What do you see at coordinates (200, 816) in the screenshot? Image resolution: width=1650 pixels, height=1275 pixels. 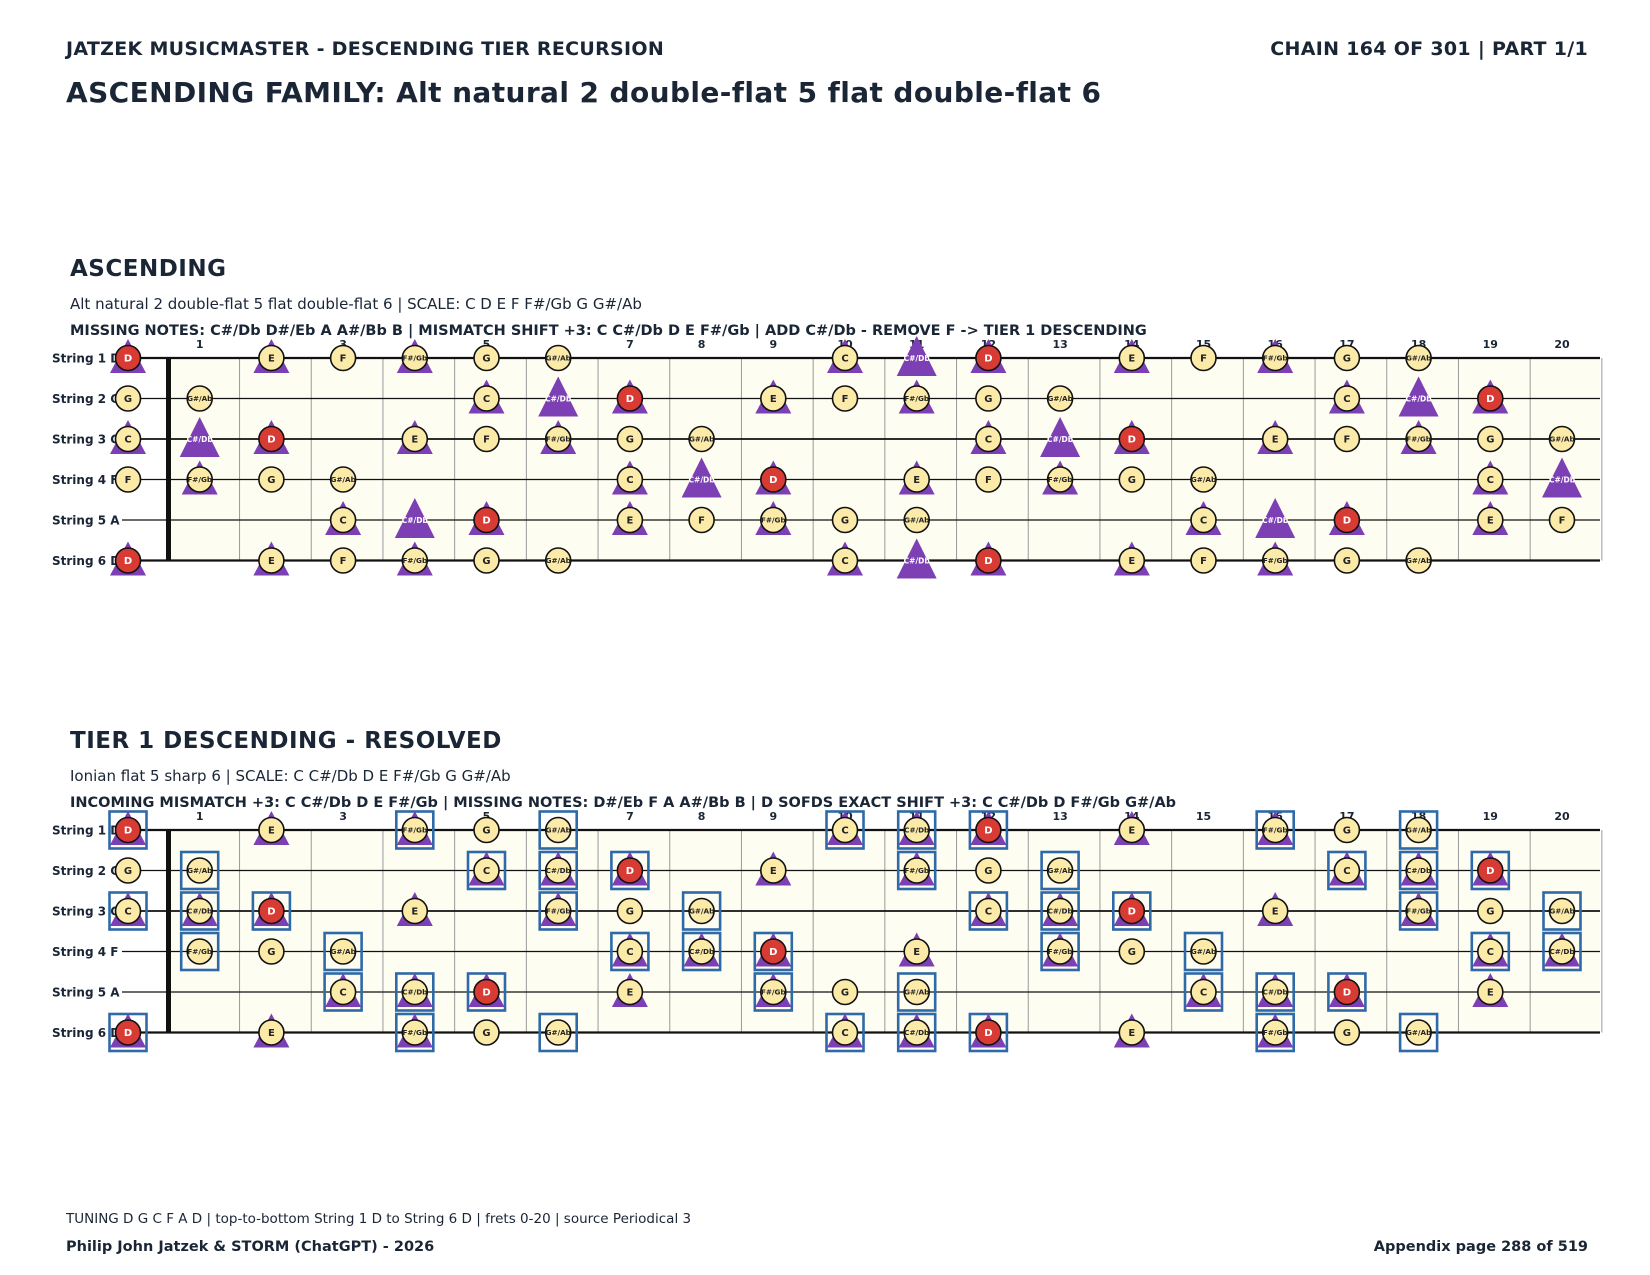 I see `fret-number: 1` at bounding box center [200, 816].